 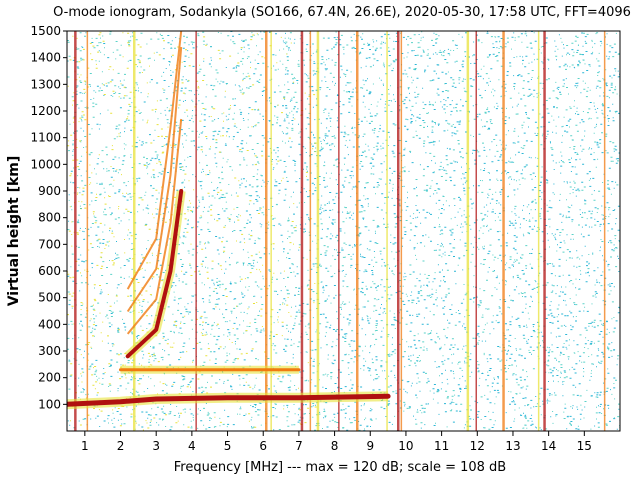 What do you see at coordinates (49, 298) in the screenshot?
I see `y-tick-label: 500` at bounding box center [49, 298].